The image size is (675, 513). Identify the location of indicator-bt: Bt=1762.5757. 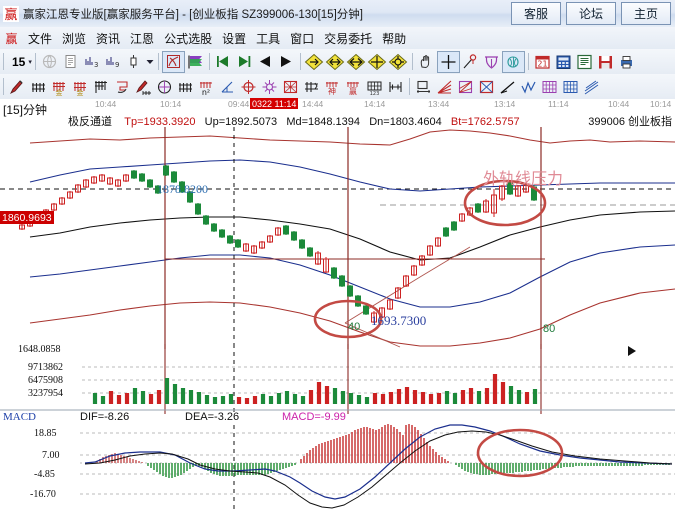
(485, 122).